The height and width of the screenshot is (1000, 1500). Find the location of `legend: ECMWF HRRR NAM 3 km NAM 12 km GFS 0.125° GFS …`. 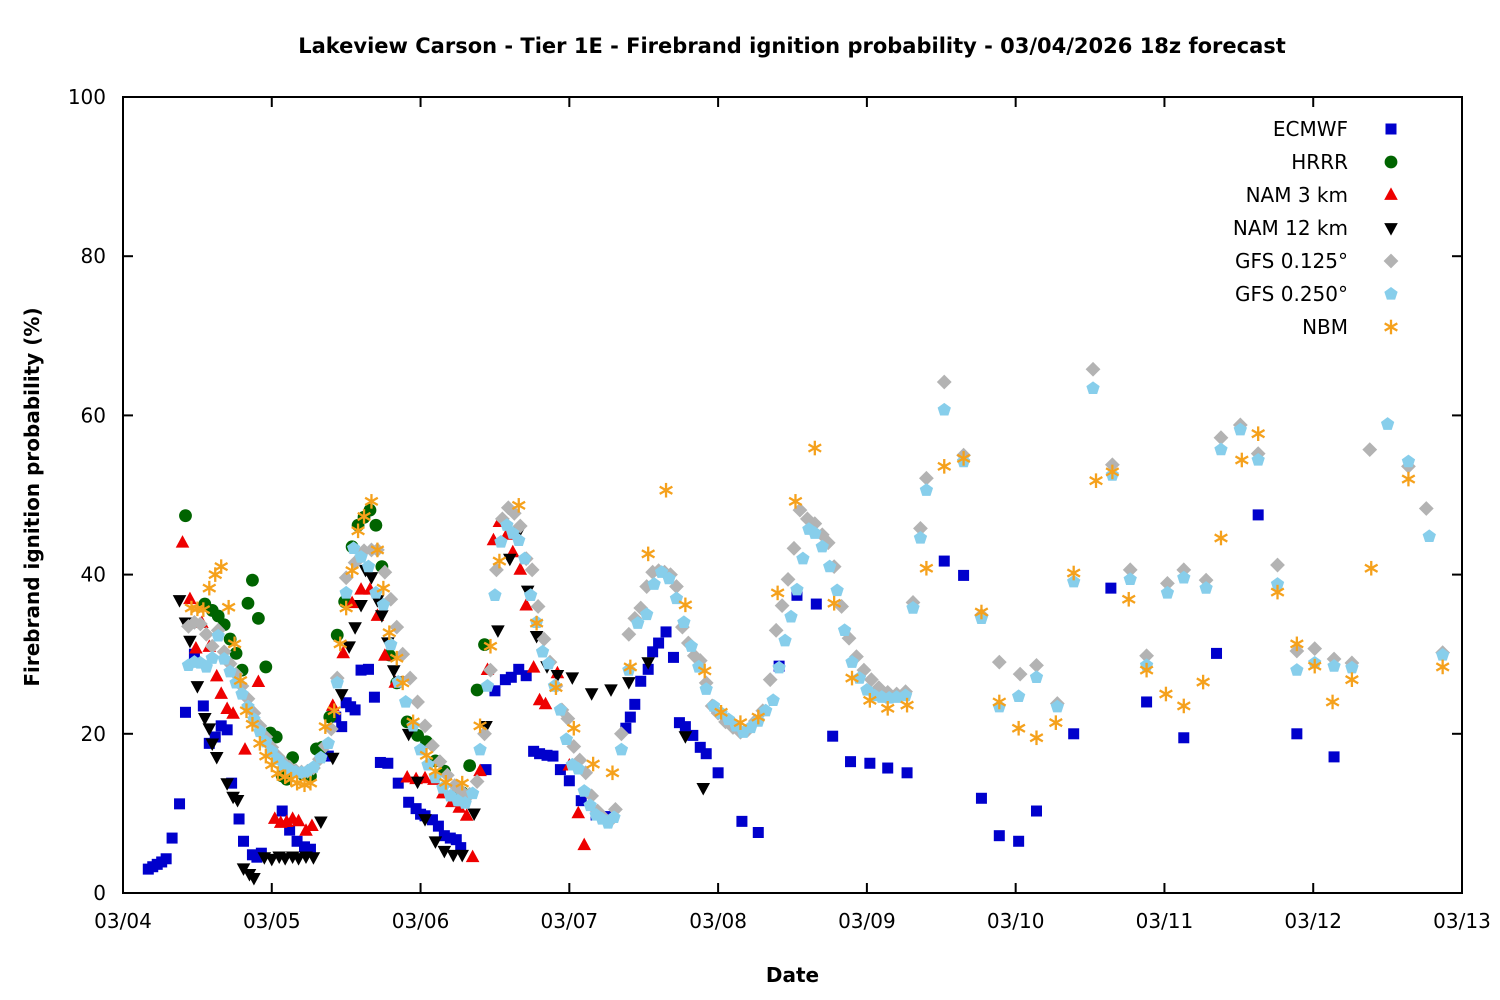

legend: ECMWF HRRR NAM 3 km NAM 12 km GFS 0.125° GFS … is located at coordinates (1316, 228).